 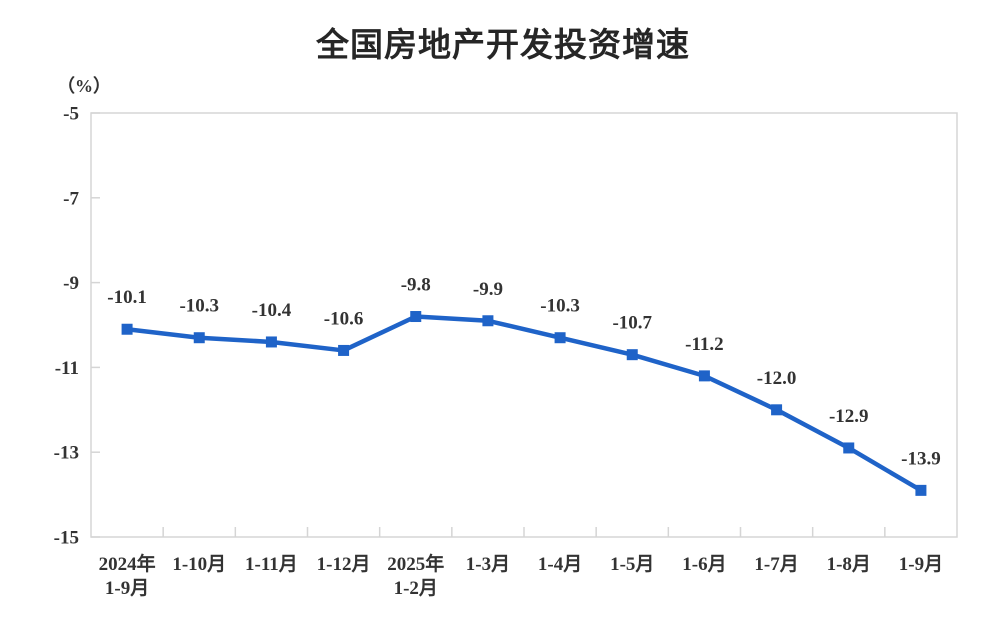 What do you see at coordinates (66, 453) in the screenshot?
I see `y-axis-tick-label: -13` at bounding box center [66, 453].